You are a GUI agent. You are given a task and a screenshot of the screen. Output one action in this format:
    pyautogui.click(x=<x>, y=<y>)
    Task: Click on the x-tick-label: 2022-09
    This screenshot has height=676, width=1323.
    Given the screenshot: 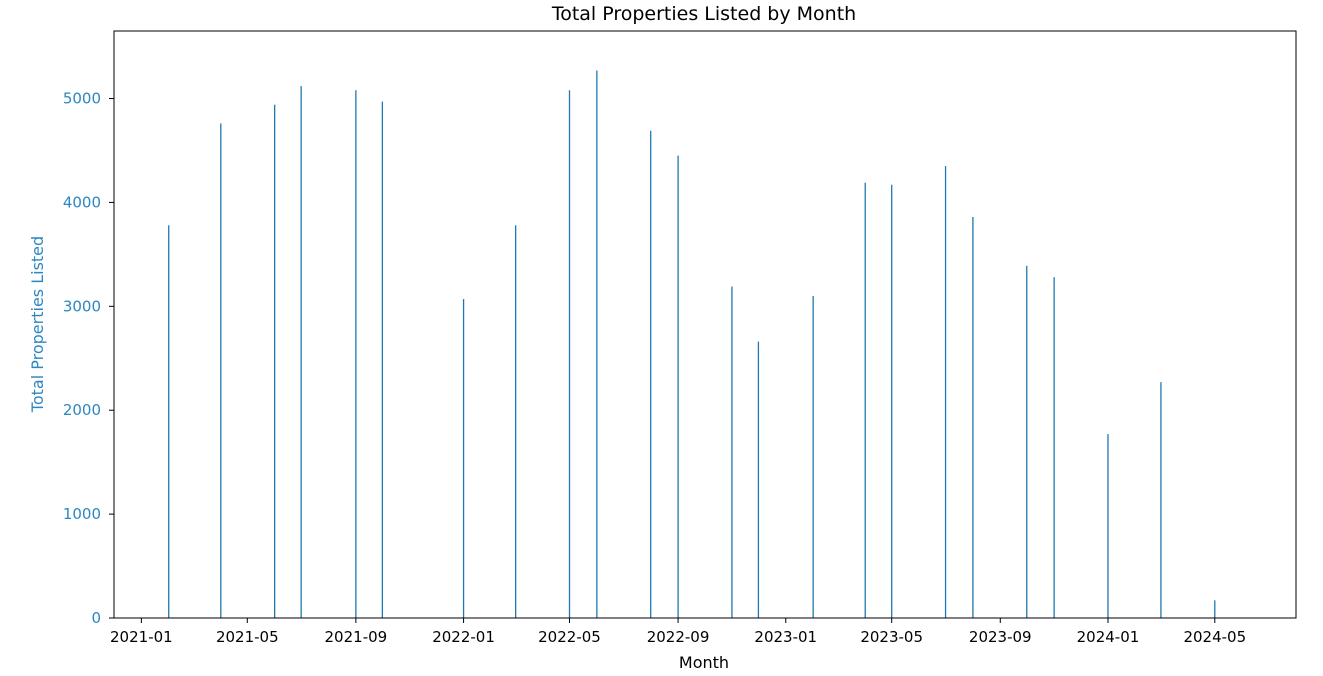 What is the action you would take?
    pyautogui.click(x=678, y=637)
    